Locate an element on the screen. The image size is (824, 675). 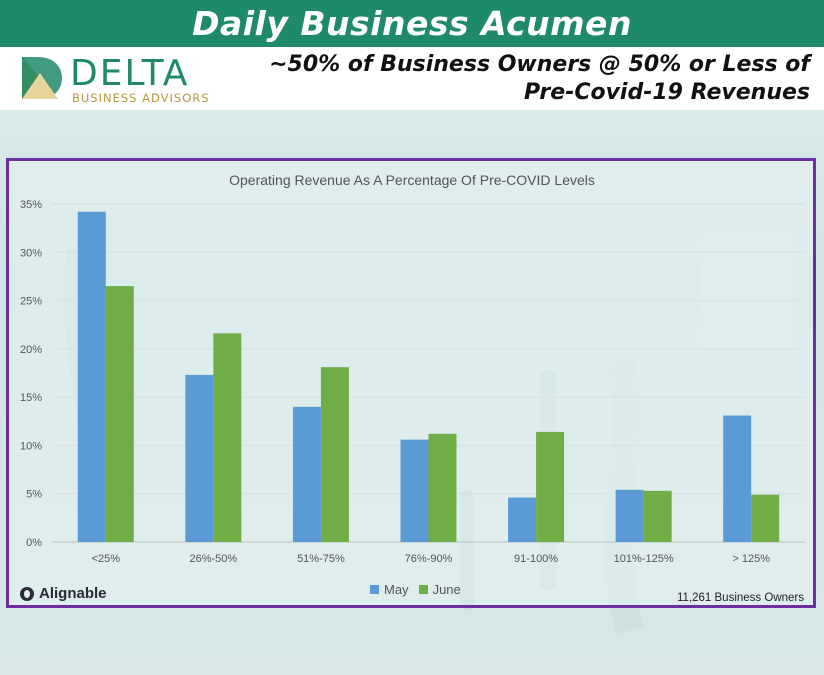
y-tick-label: 5% is located at coordinates (34, 495).